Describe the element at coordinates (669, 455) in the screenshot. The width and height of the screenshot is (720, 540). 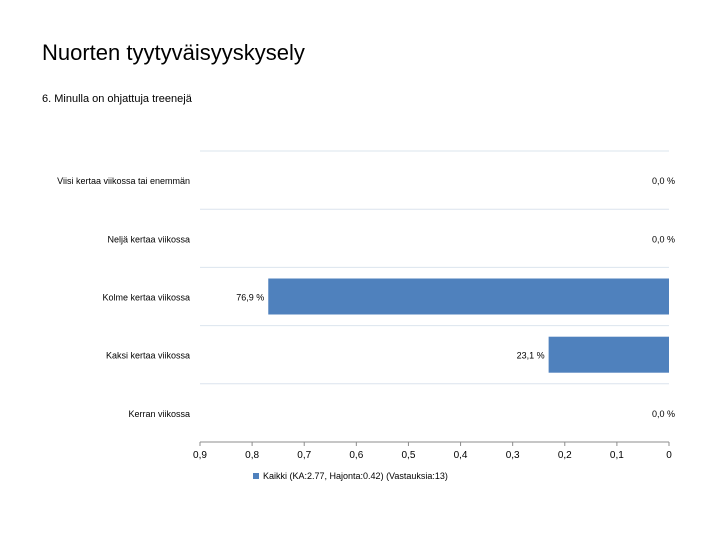
I see `x-tick-label: 0` at that location.